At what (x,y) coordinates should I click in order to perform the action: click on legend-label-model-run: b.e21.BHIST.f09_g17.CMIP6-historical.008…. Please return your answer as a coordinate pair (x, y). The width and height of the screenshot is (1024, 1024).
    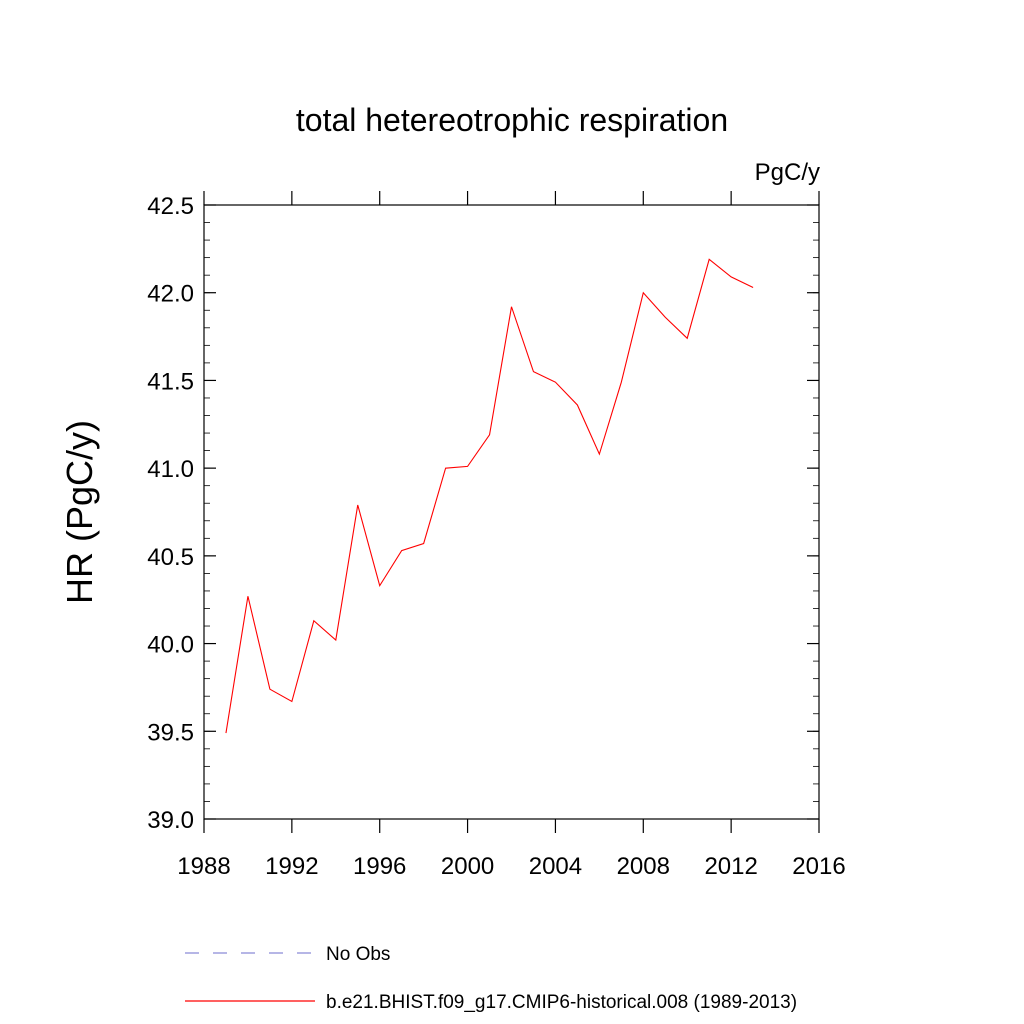
    Looking at the image, I should click on (561, 1002).